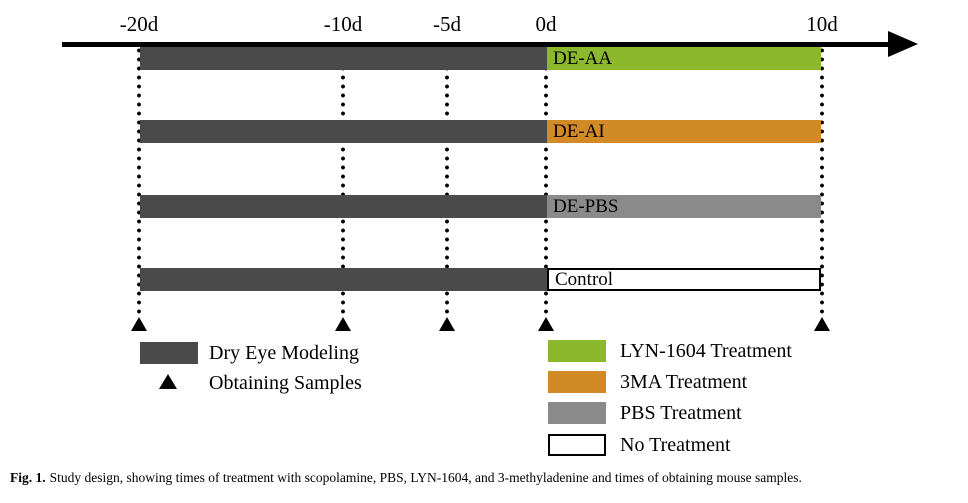 The width and height of the screenshot is (968, 503). What do you see at coordinates (584, 279) in the screenshot?
I see `group-label-control: Control` at bounding box center [584, 279].